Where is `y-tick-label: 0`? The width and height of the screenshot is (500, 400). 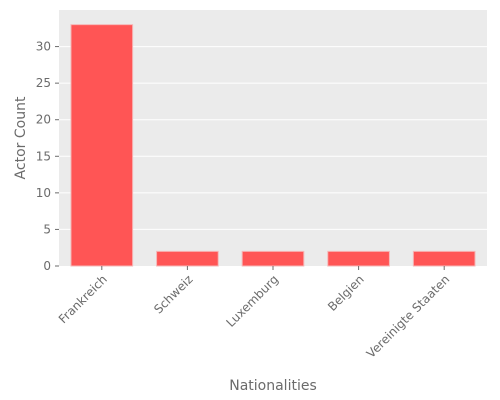 y-tick-label: 0 is located at coordinates (47, 266).